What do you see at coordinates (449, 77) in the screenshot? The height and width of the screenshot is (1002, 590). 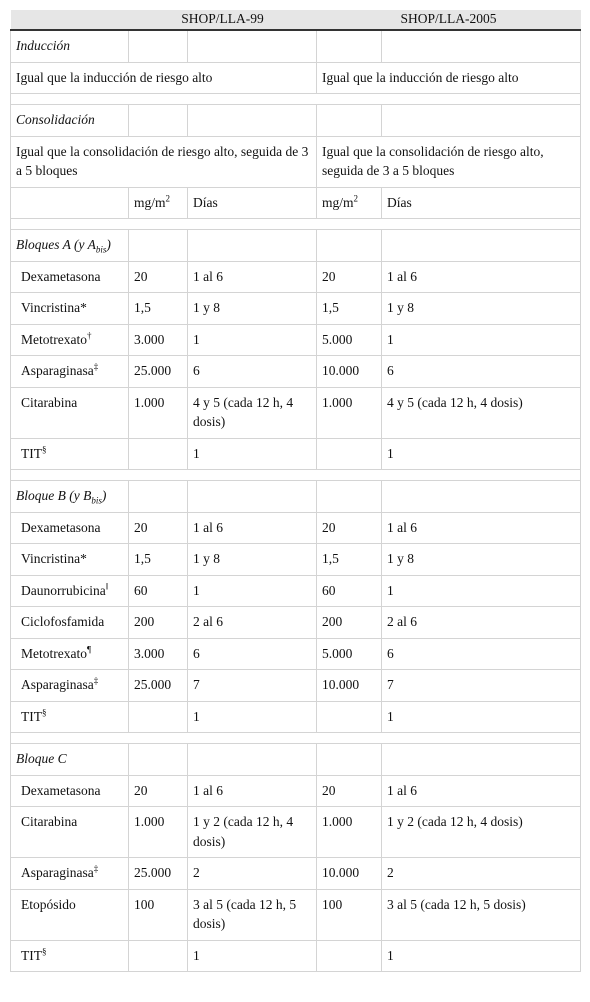 I see `table-cell: Igual que la inducción de riesgo alto` at bounding box center [449, 77].